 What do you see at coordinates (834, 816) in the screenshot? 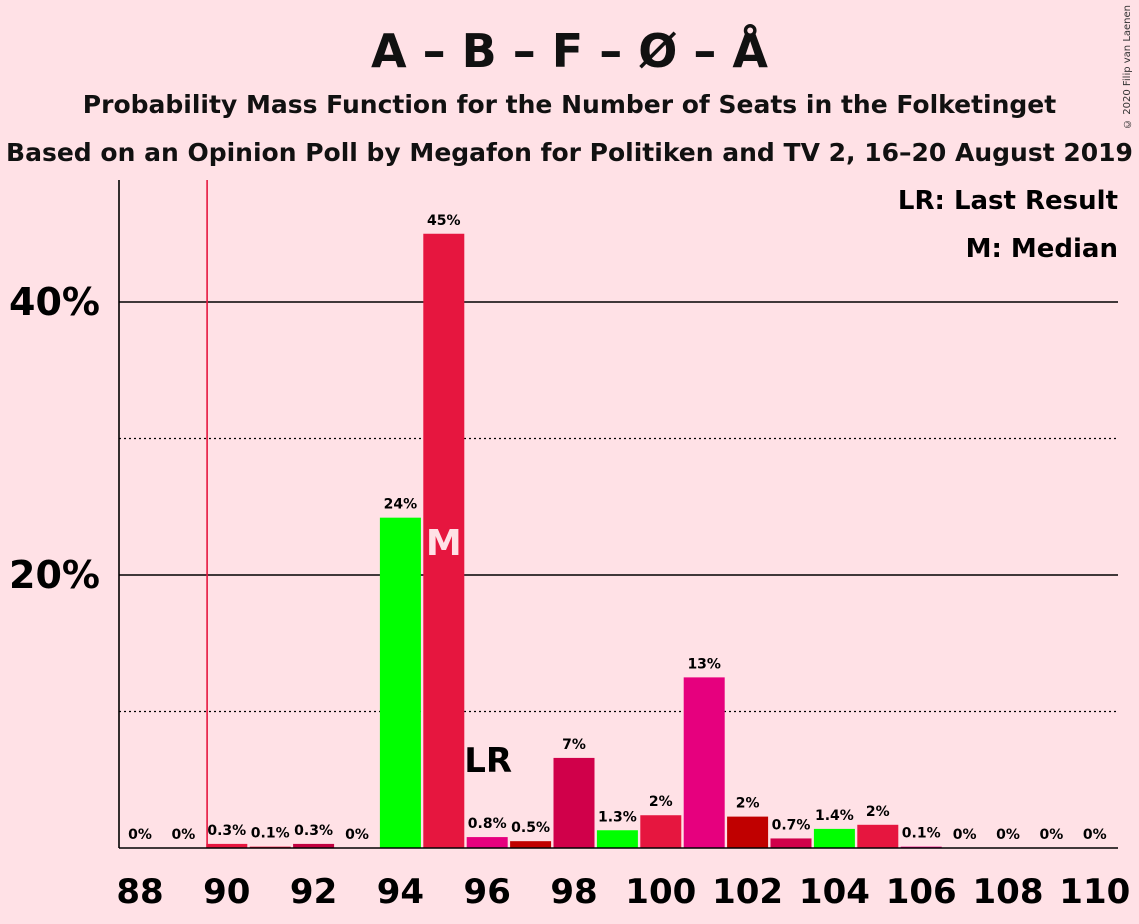
I see `bar-label-seat-104: 1.4%` at bounding box center [834, 816].